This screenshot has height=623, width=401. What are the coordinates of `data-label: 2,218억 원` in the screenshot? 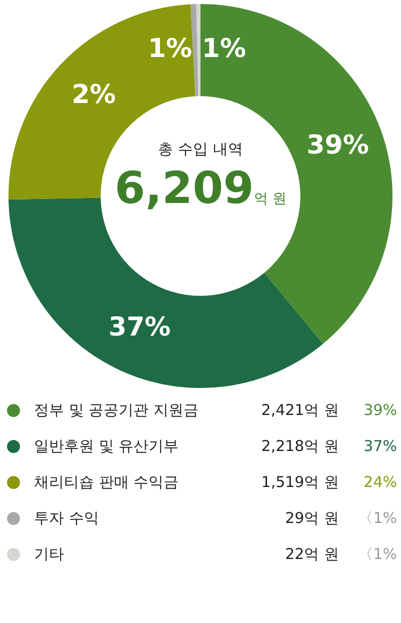 It's located at (299, 446).